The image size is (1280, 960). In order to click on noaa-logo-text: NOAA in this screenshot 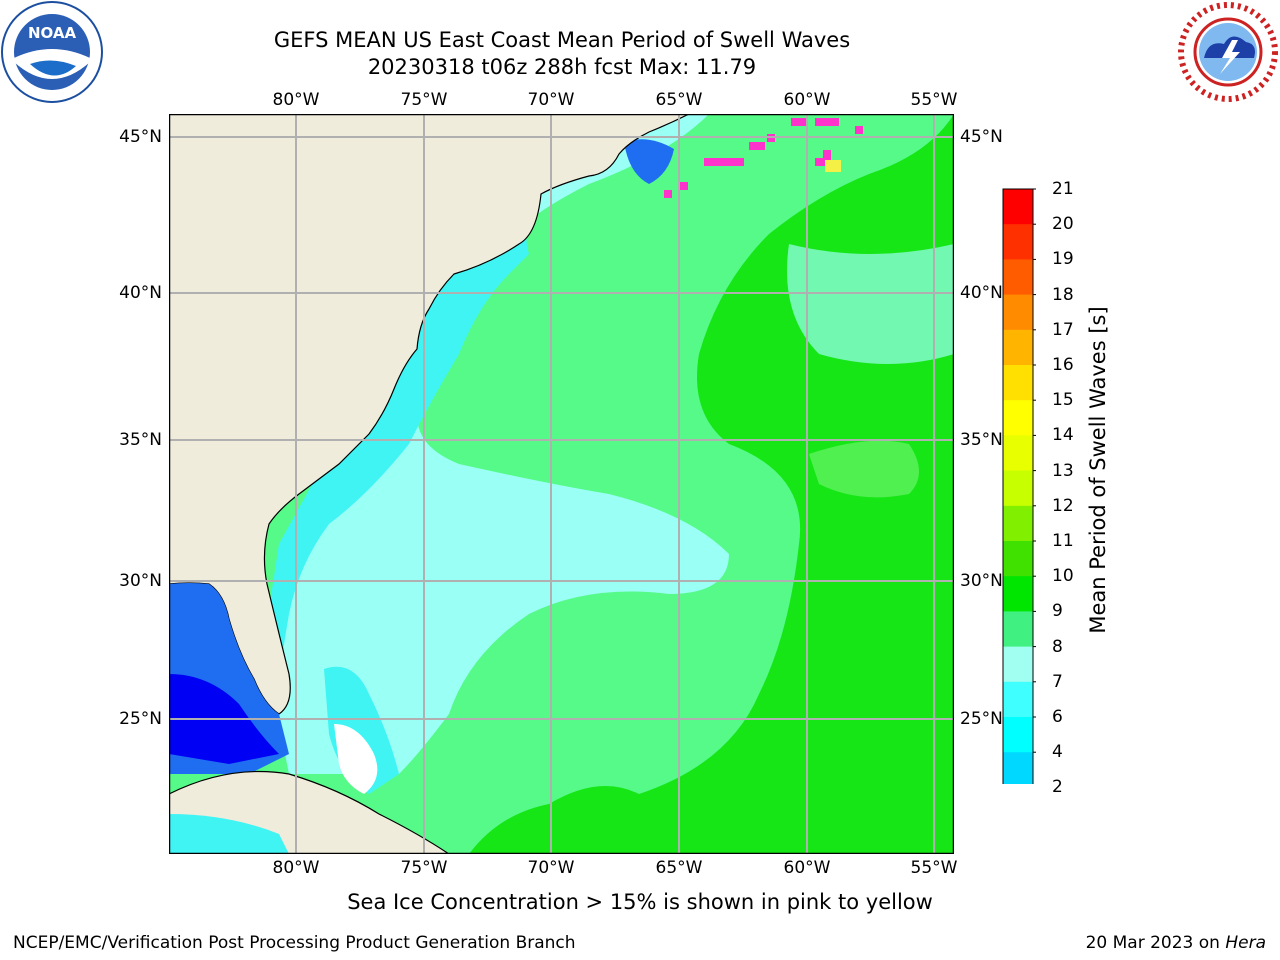, I will do `click(52, 33)`.